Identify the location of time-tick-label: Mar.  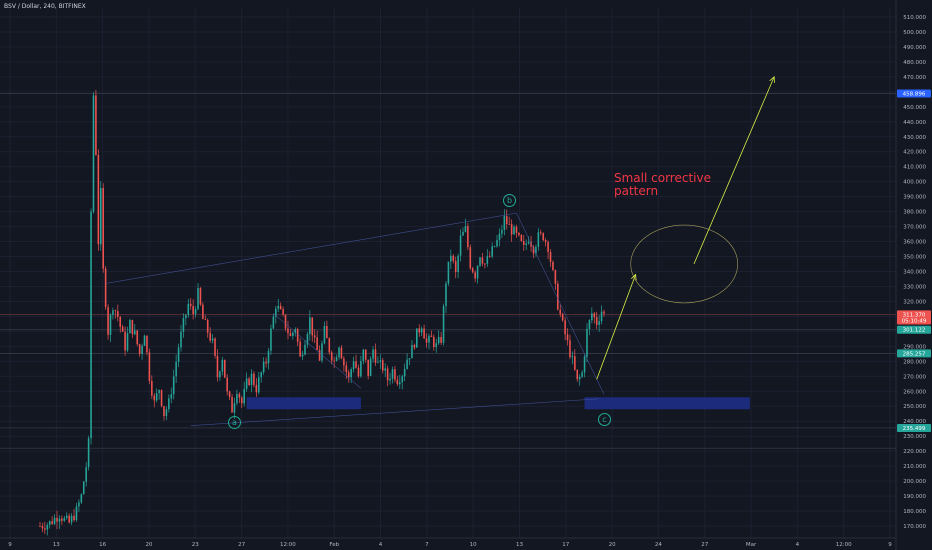
(751, 545).